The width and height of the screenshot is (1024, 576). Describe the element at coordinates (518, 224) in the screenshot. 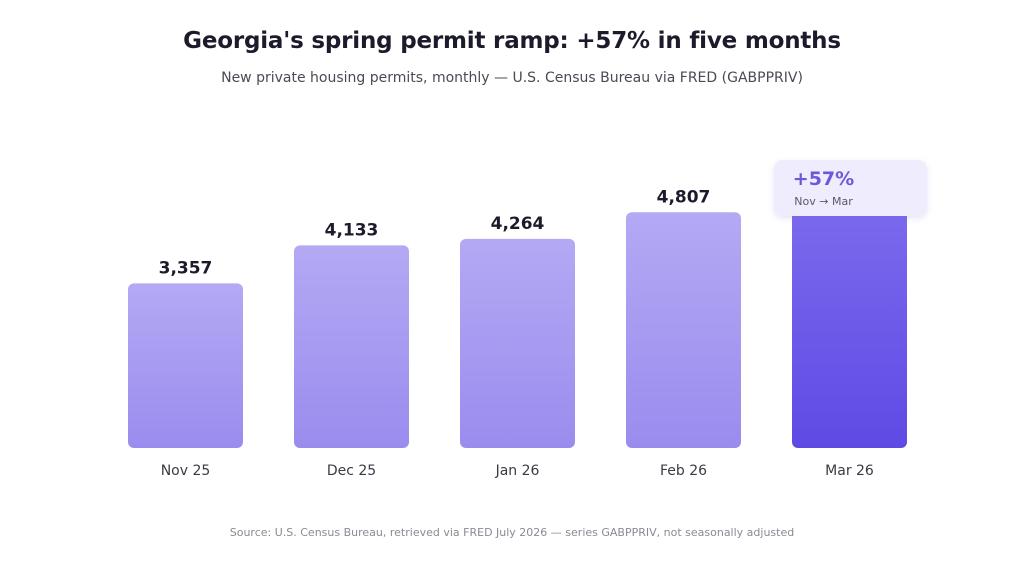

I see `value-label: 4,264` at that location.